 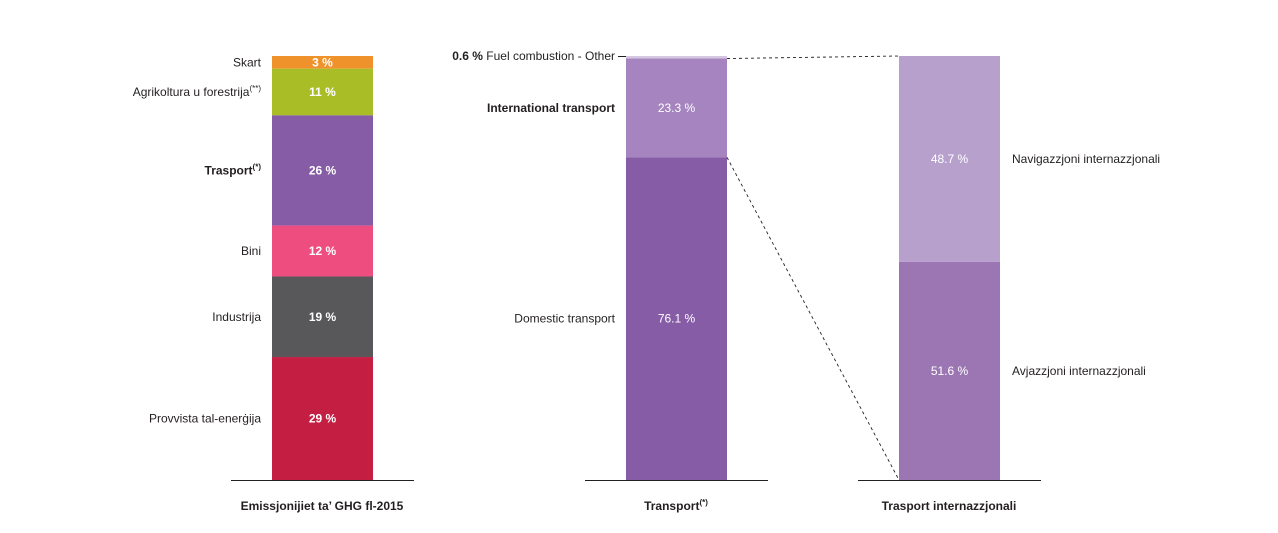 I want to click on category-label-industrija: Industrija, so click(x=236, y=317).